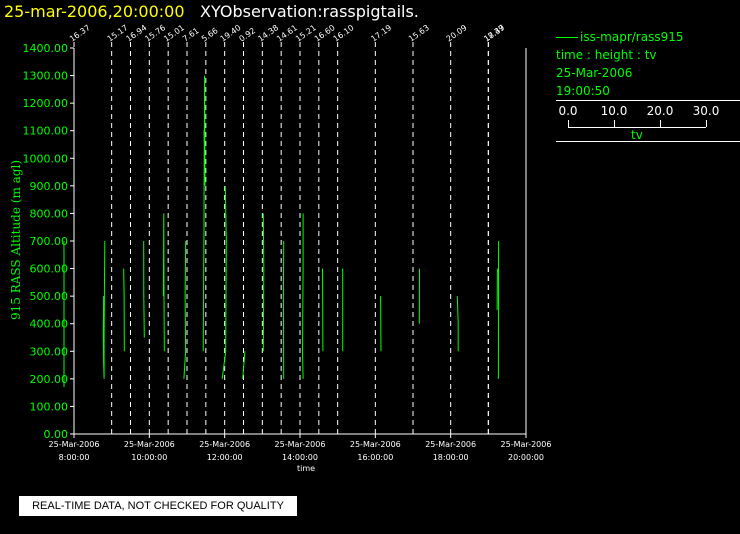  I want to click on tv-scale-variable: tv, so click(637, 135).